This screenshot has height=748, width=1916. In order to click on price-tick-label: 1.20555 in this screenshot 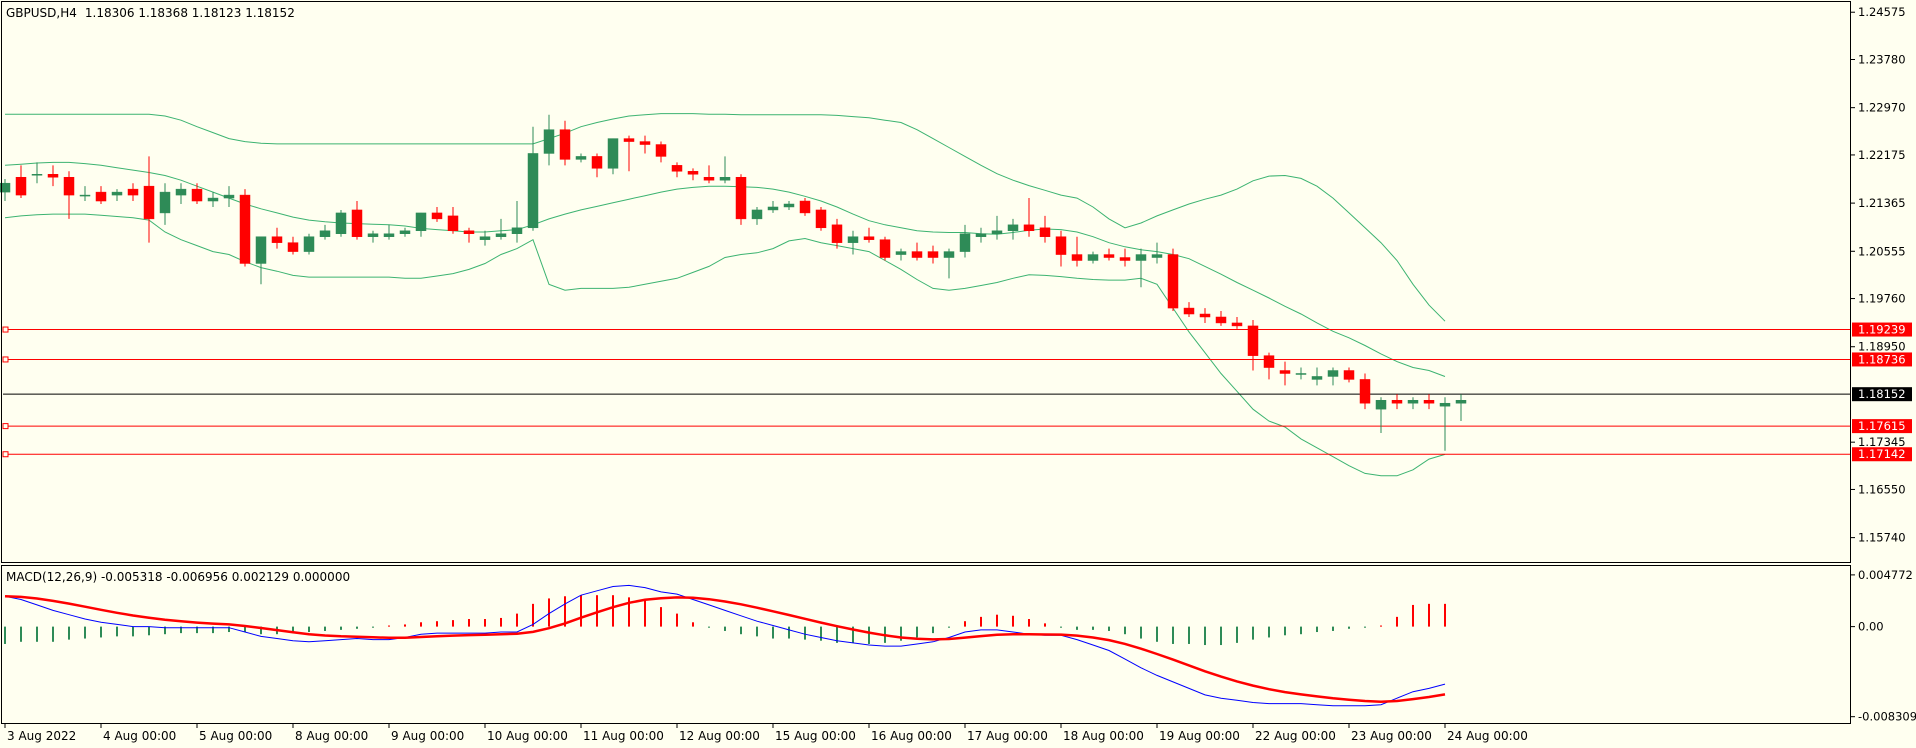, I will do `click(1882, 251)`.